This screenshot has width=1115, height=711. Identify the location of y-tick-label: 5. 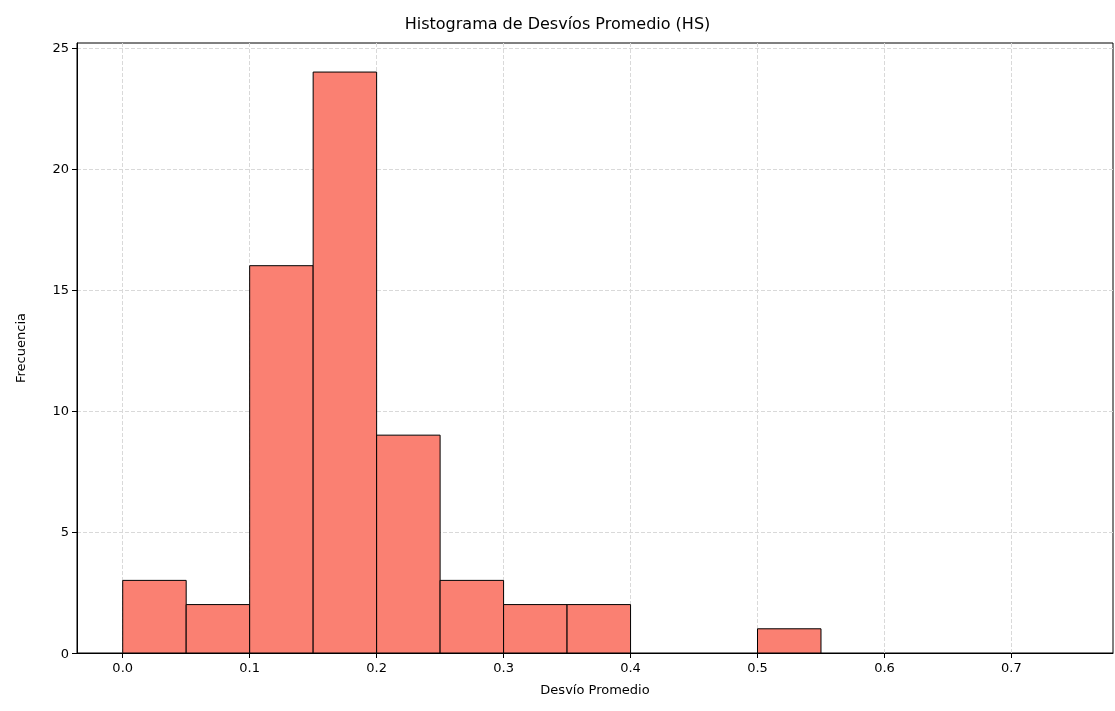
(64, 532).